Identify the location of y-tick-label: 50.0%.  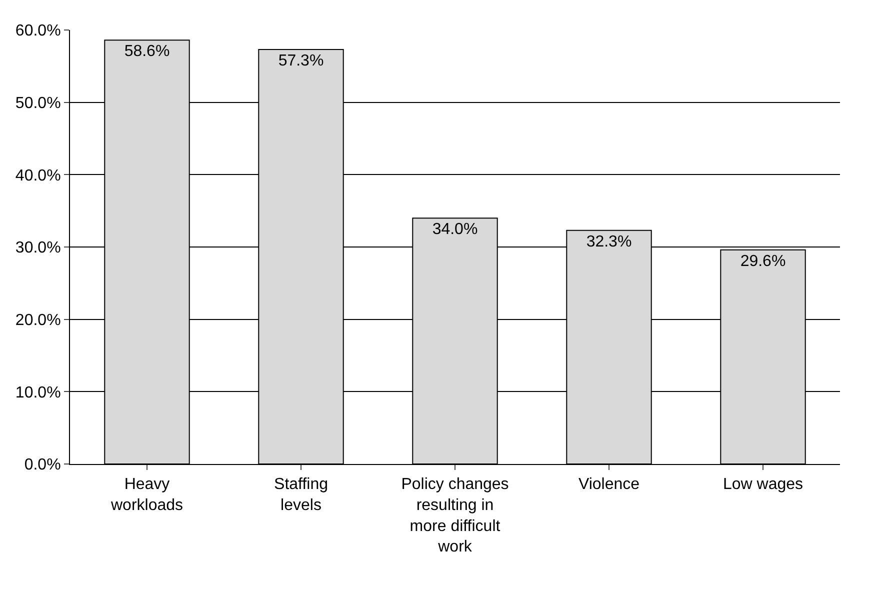
(38, 103).